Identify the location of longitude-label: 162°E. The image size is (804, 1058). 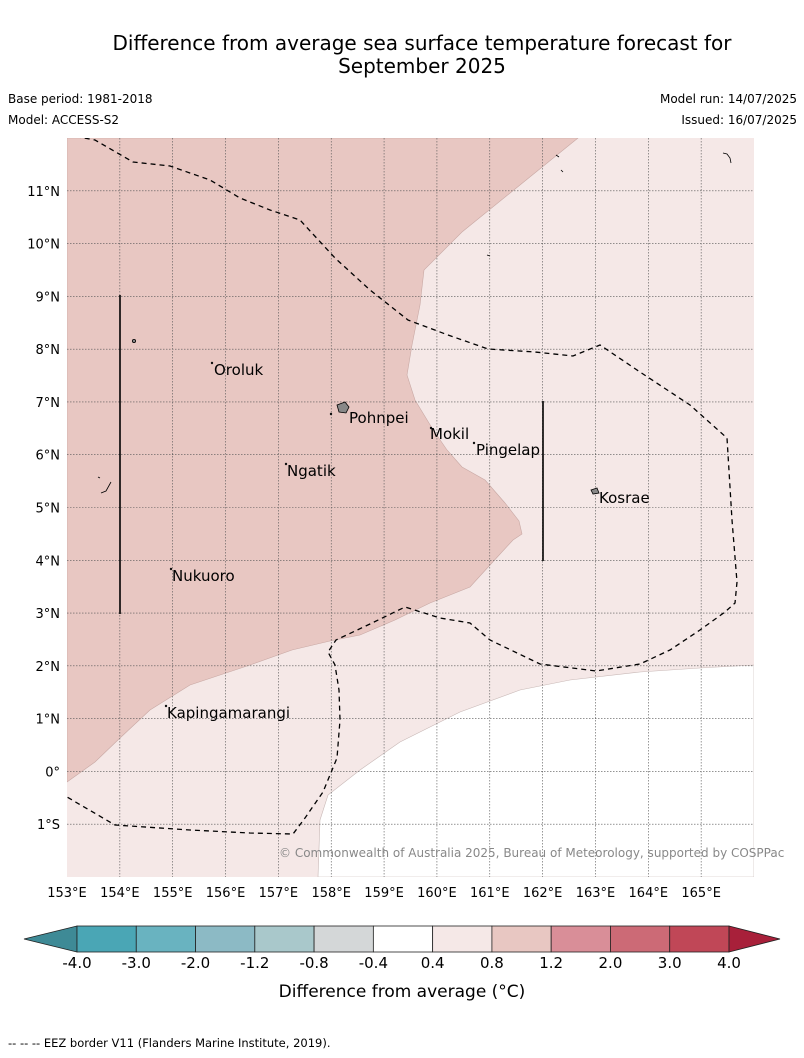
(543, 893).